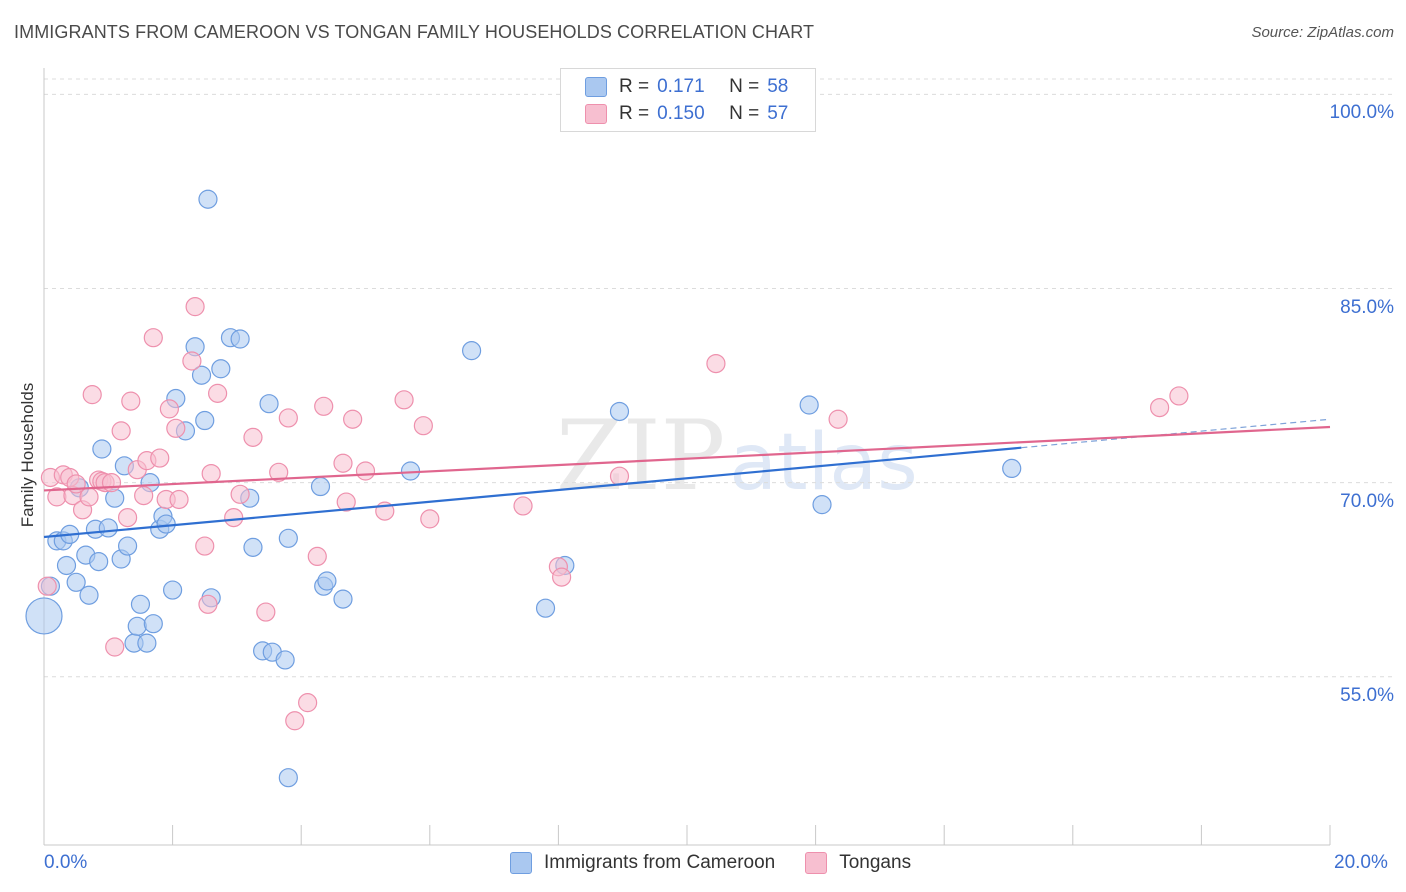 This screenshot has width=1406, height=892. I want to click on series-legend: Immigrants from Cameroon Tongans, so click(725, 863).